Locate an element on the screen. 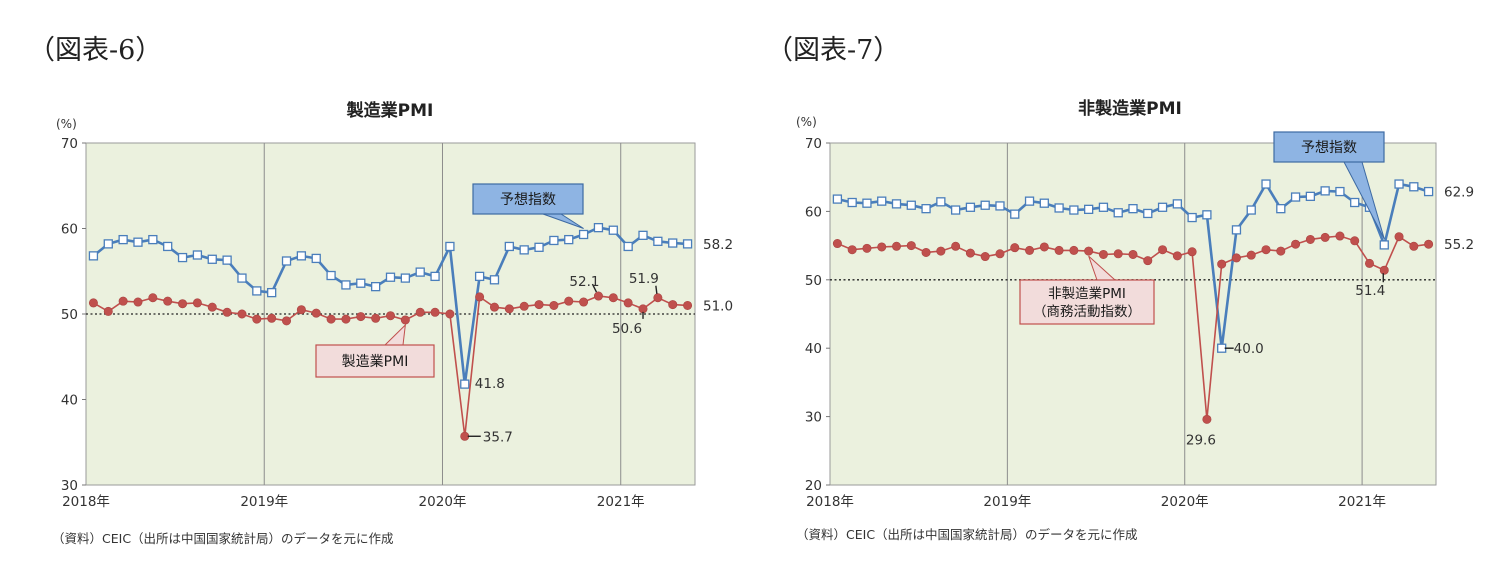 The image size is (1498, 585). y-tick-label: 40 is located at coordinates (813, 349).